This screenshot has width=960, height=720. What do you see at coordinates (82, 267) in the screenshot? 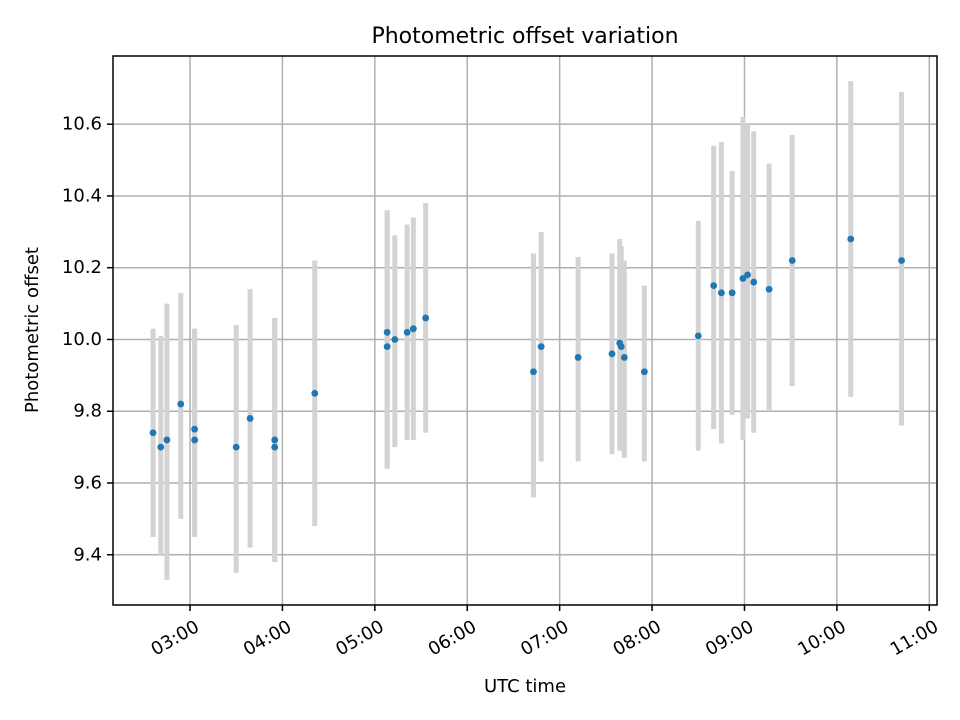
I see `y-tick-label: 10.2` at bounding box center [82, 267].